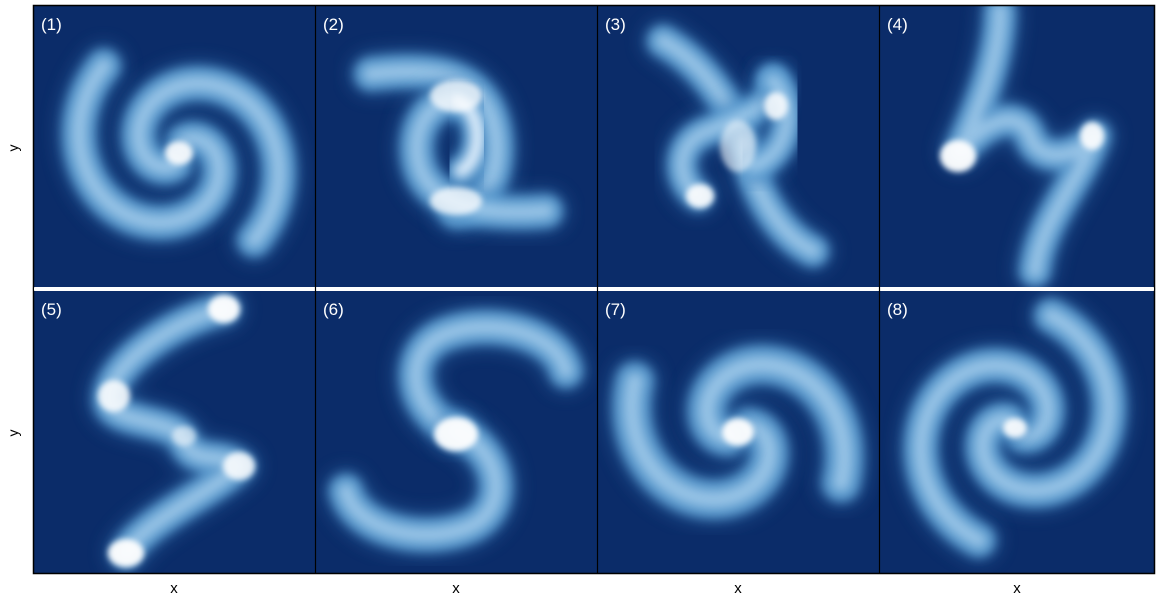  I want to click on panel-label-8: (8), so click(897, 309).